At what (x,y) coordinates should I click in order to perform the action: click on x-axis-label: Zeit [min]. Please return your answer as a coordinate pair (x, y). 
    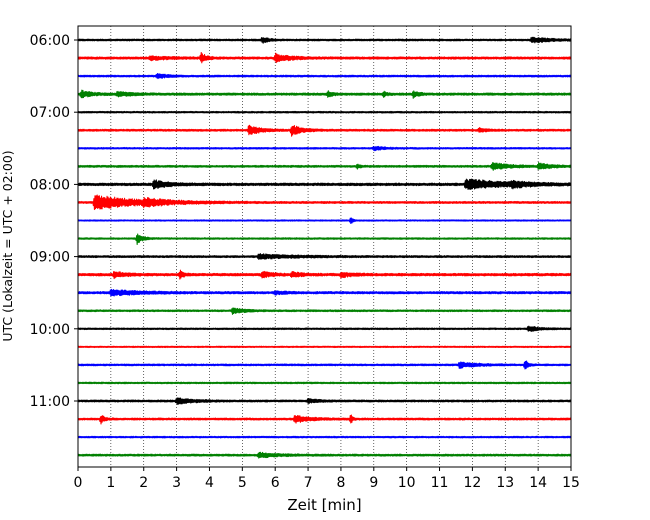
    Looking at the image, I should click on (324, 505).